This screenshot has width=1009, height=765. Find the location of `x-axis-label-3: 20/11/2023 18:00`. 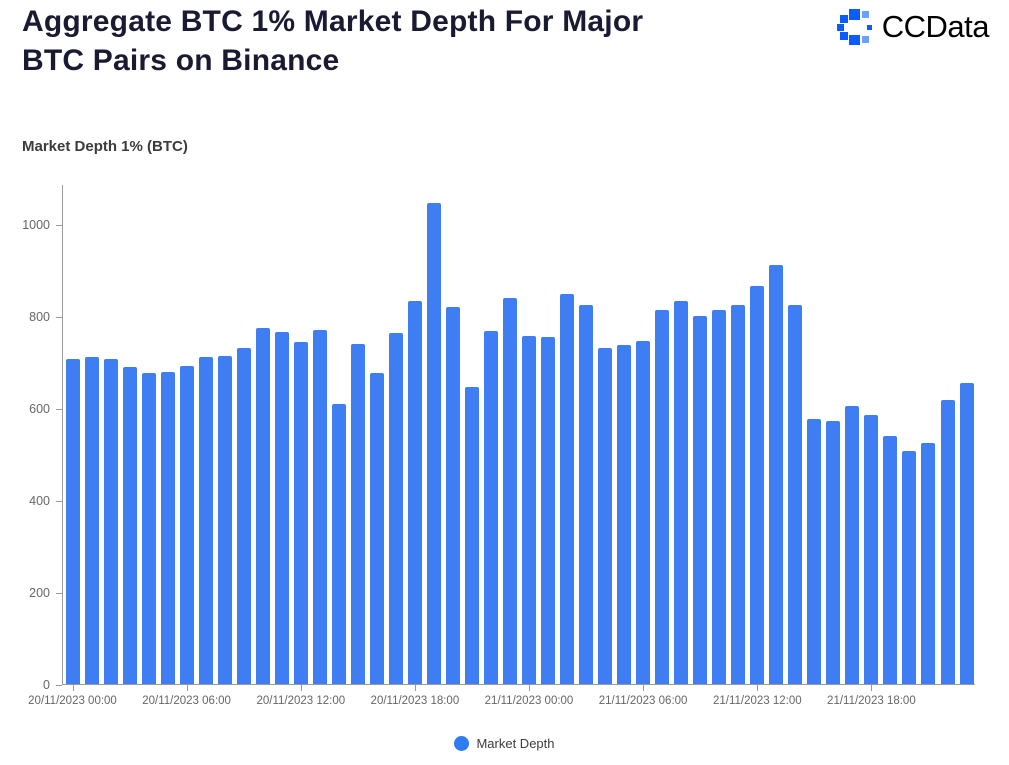

x-axis-label-3: 20/11/2023 18:00 is located at coordinates (415, 701).